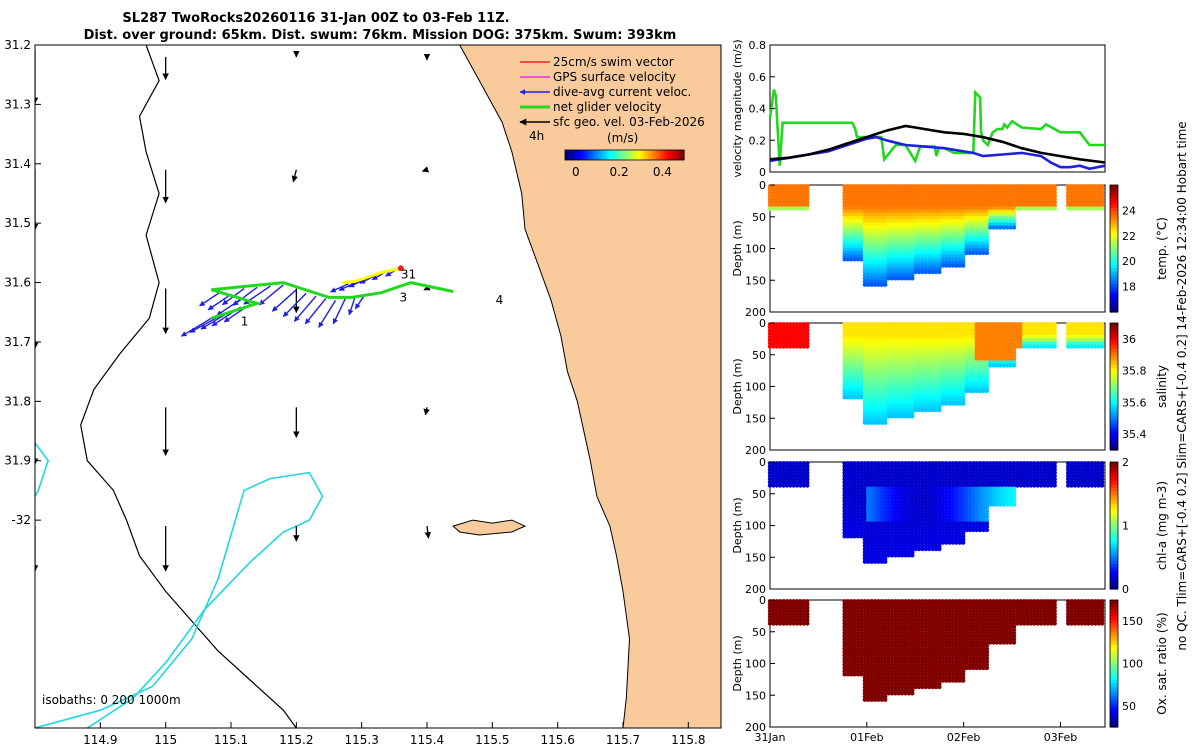  What do you see at coordinates (737, 248) in the screenshot?
I see `sec-ylabel-0: Depth (m)` at bounding box center [737, 248].